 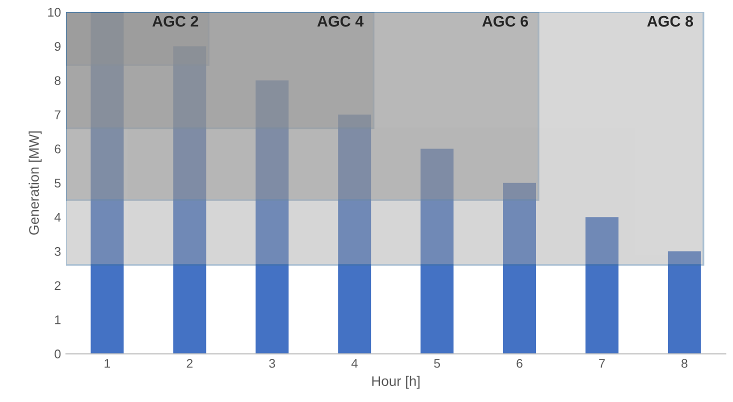 What do you see at coordinates (340, 21) in the screenshot?
I see `annotation: AGC 4` at bounding box center [340, 21].